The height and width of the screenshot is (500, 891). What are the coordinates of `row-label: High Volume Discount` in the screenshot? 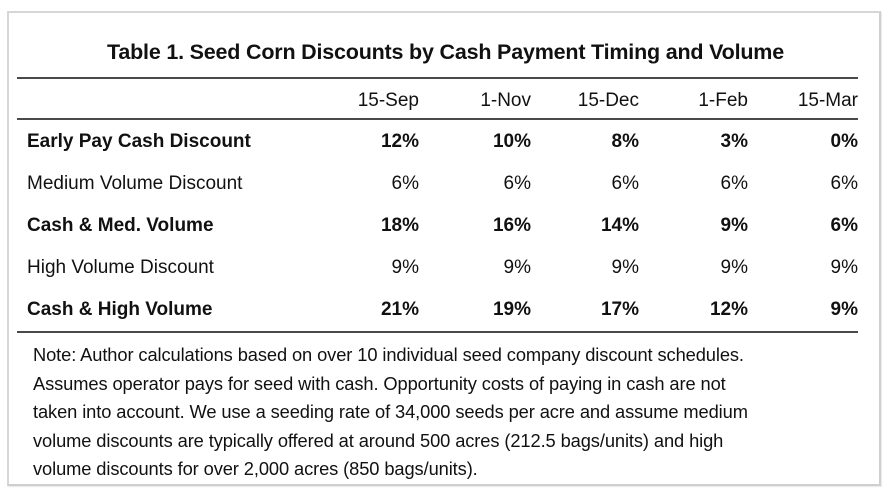 It's located at (120, 267).